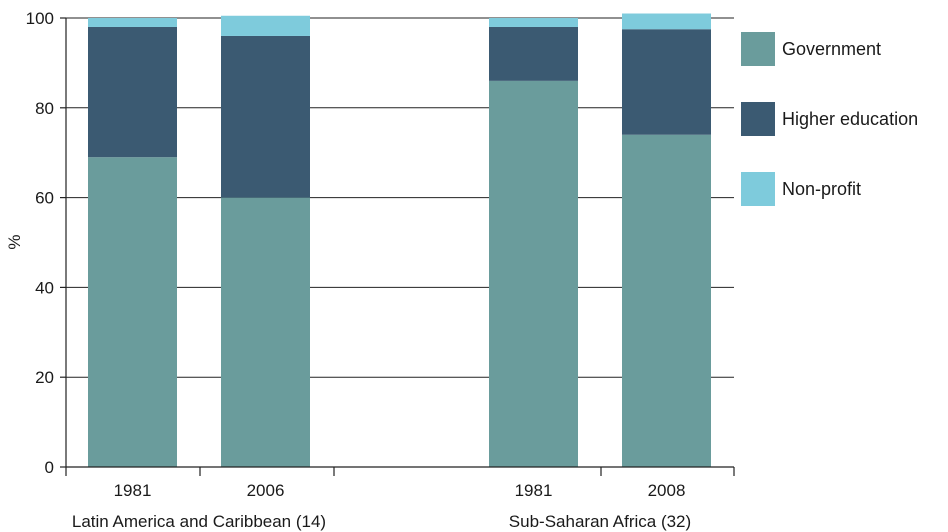 Image resolution: width=948 pixels, height=532 pixels. I want to click on legend: Government Higher education Non-profit, so click(829, 119).